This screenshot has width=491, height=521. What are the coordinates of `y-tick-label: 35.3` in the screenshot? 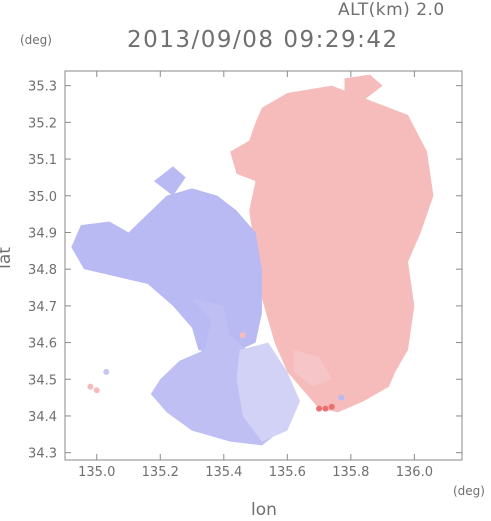 It's located at (42, 87).